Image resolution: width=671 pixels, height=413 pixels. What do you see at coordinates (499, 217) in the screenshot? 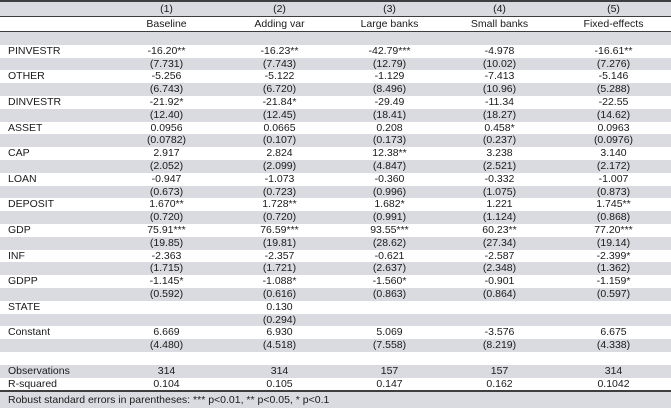
I see `cell-col-4: (1.124)` at bounding box center [499, 217].